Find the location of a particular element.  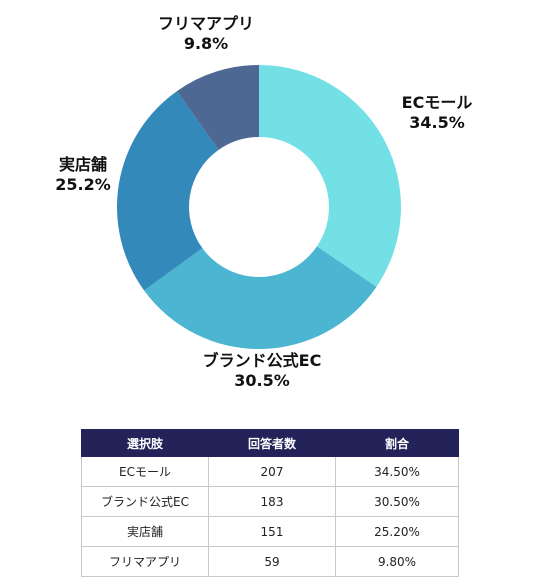

header-ratio: 割合 is located at coordinates (397, 443).